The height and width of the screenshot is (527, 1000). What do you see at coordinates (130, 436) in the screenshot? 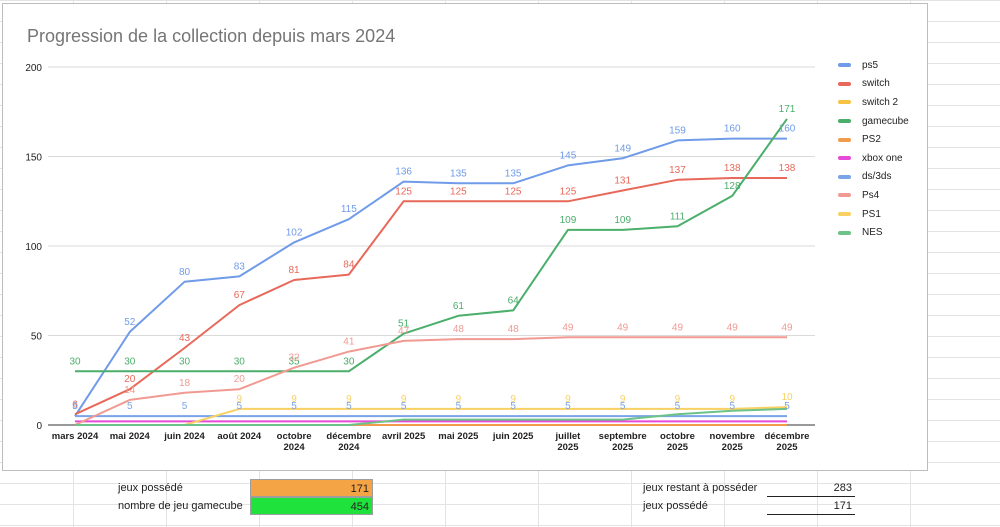
I see `x-tick-label: mai 2024` at bounding box center [130, 436].